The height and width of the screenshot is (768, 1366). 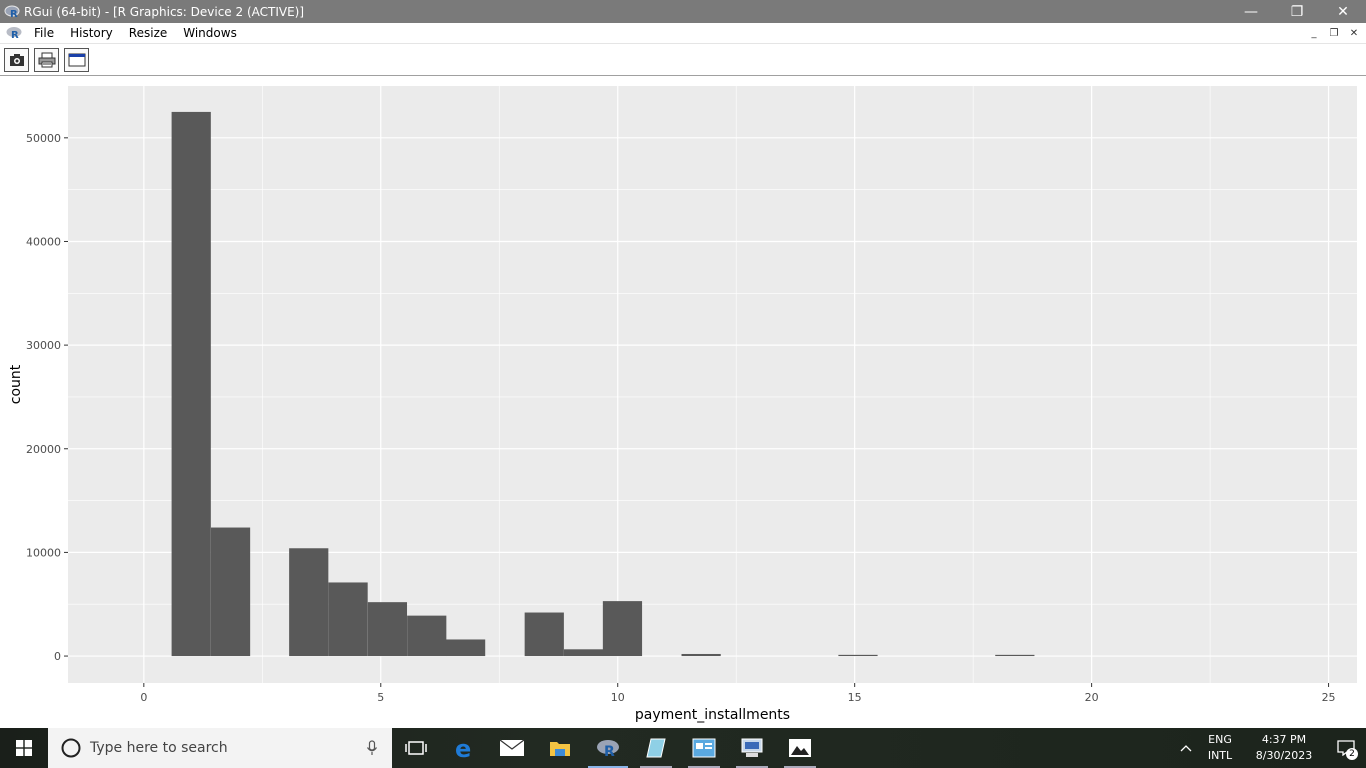 I want to click on y-tick-label: 20000, so click(x=43, y=449).